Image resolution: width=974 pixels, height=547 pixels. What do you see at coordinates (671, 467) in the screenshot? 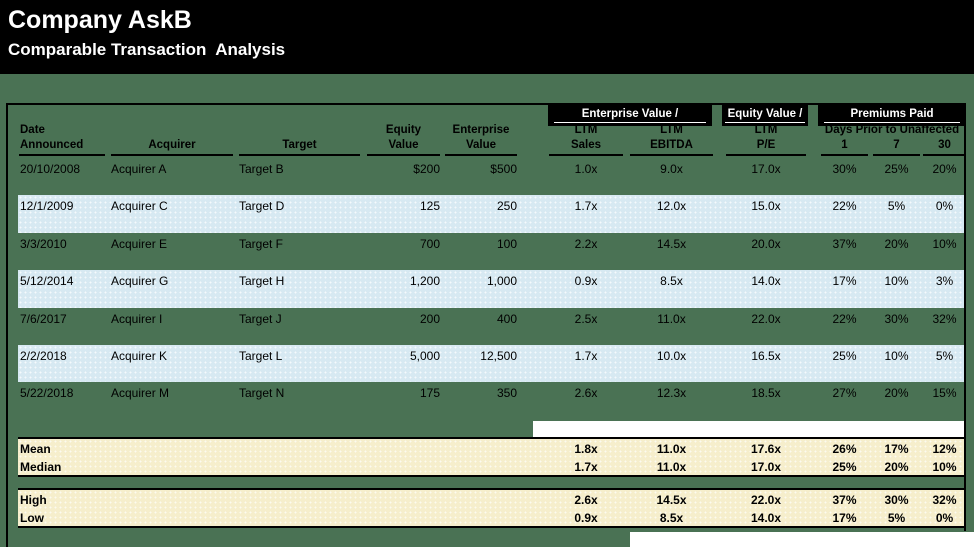
I see `summary-median-ltm-ebitda: 11.0x` at bounding box center [671, 467].